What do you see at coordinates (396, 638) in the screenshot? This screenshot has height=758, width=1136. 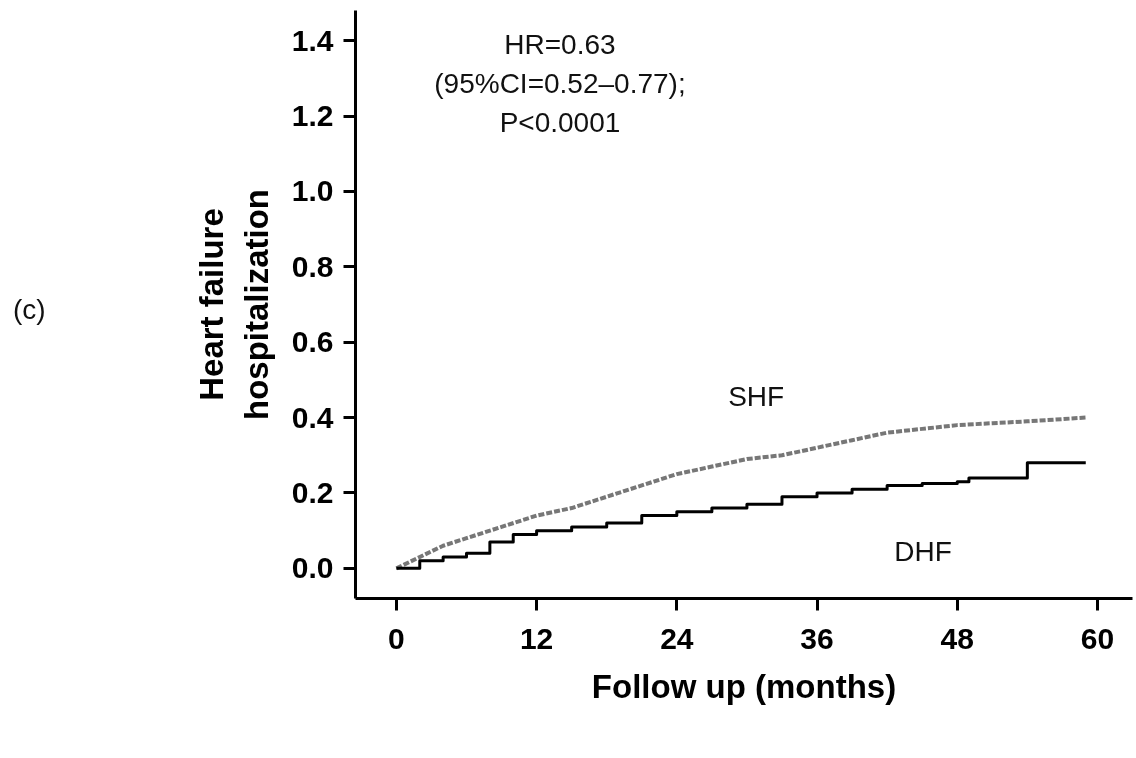 I see `x-tick-label: 0` at bounding box center [396, 638].